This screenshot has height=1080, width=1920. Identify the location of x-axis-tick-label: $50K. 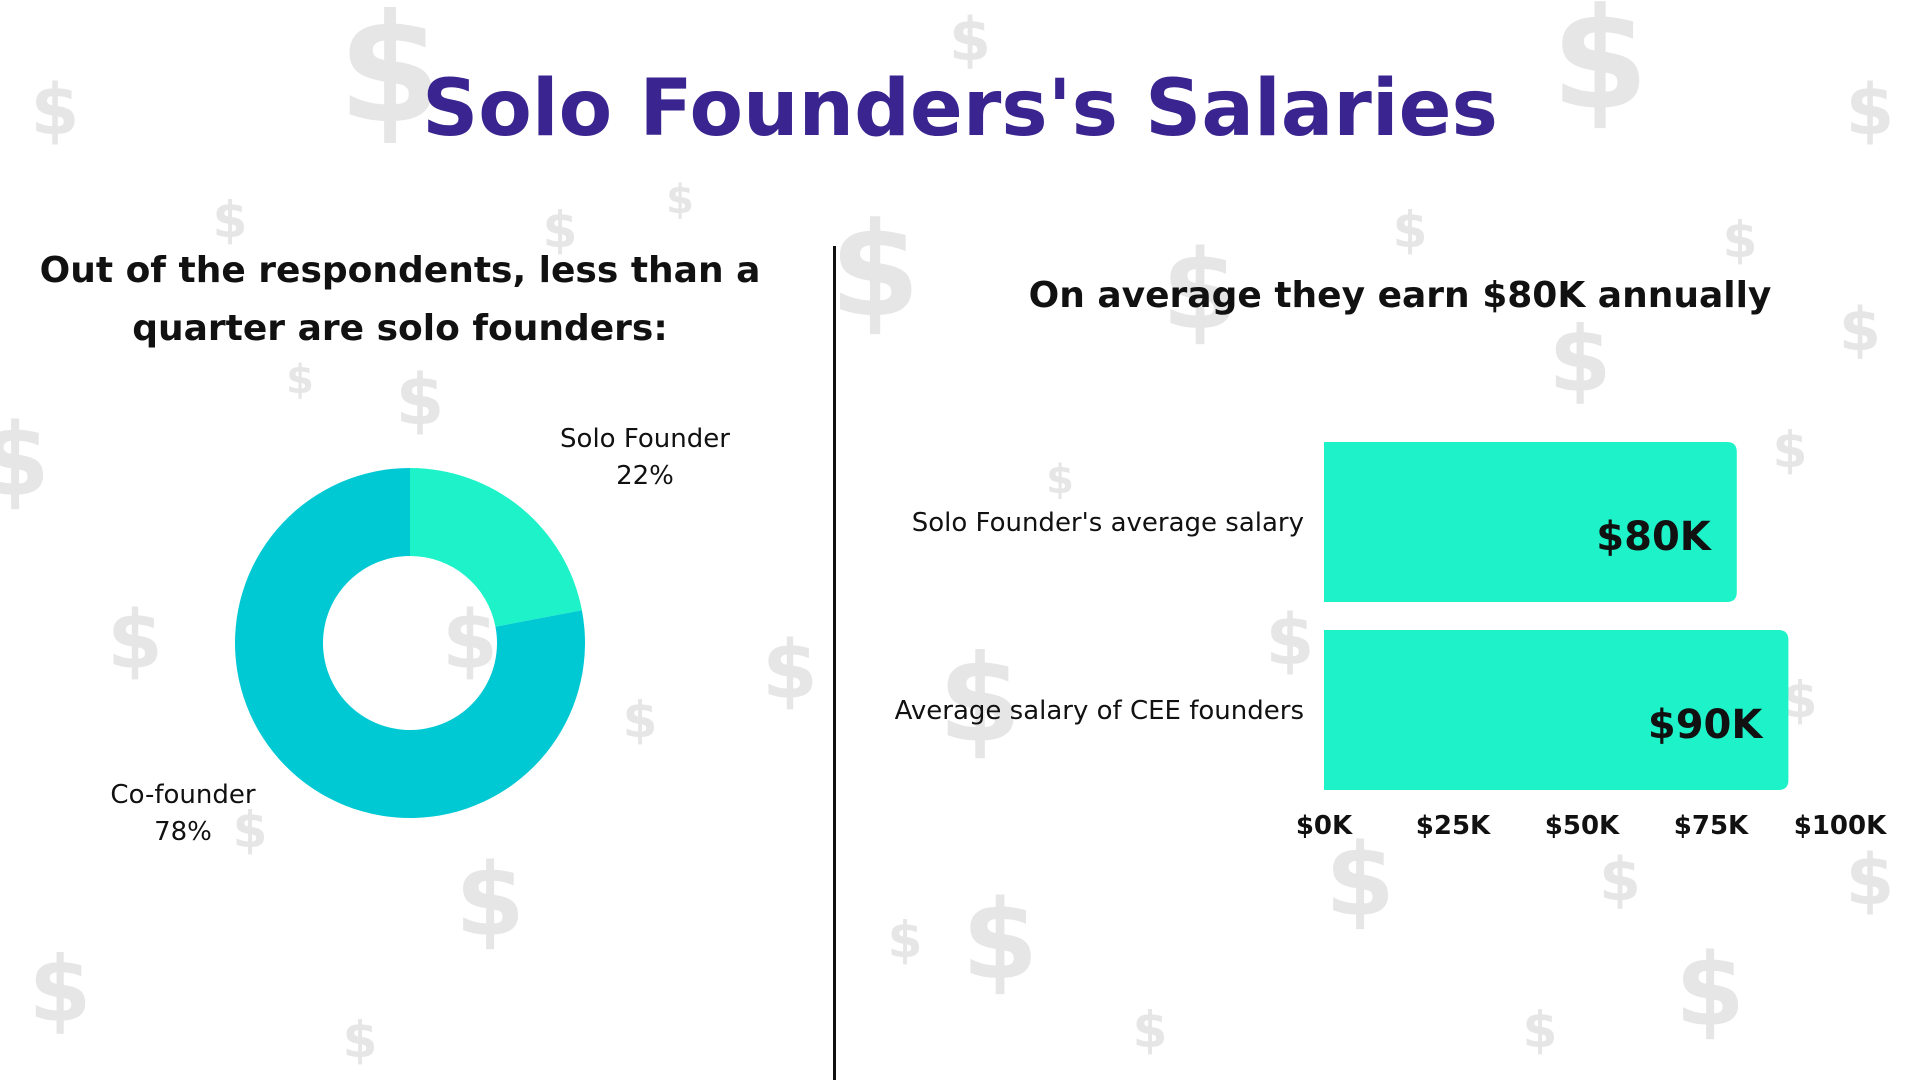
(1582, 826).